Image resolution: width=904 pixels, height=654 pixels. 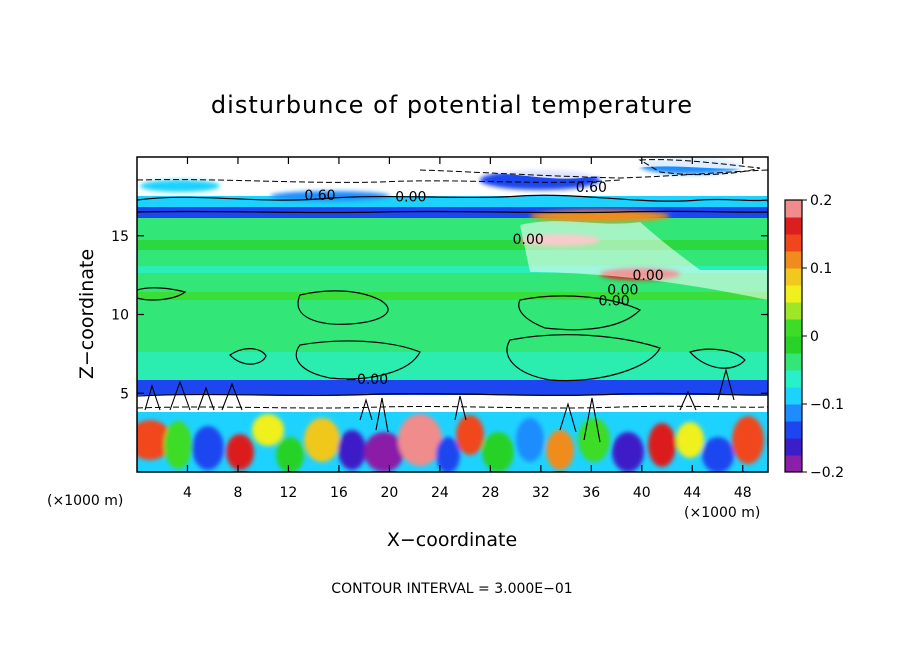 What do you see at coordinates (452, 389) in the screenshot?
I see `field-band-blue-lower` at bounding box center [452, 389].